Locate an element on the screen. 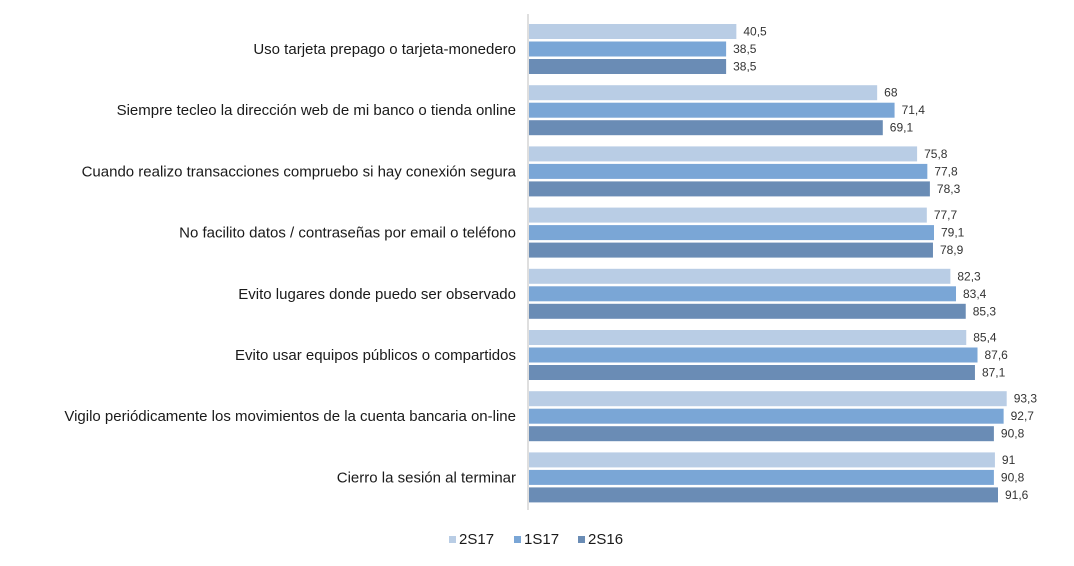  data-label: 87,1 is located at coordinates (994, 373).